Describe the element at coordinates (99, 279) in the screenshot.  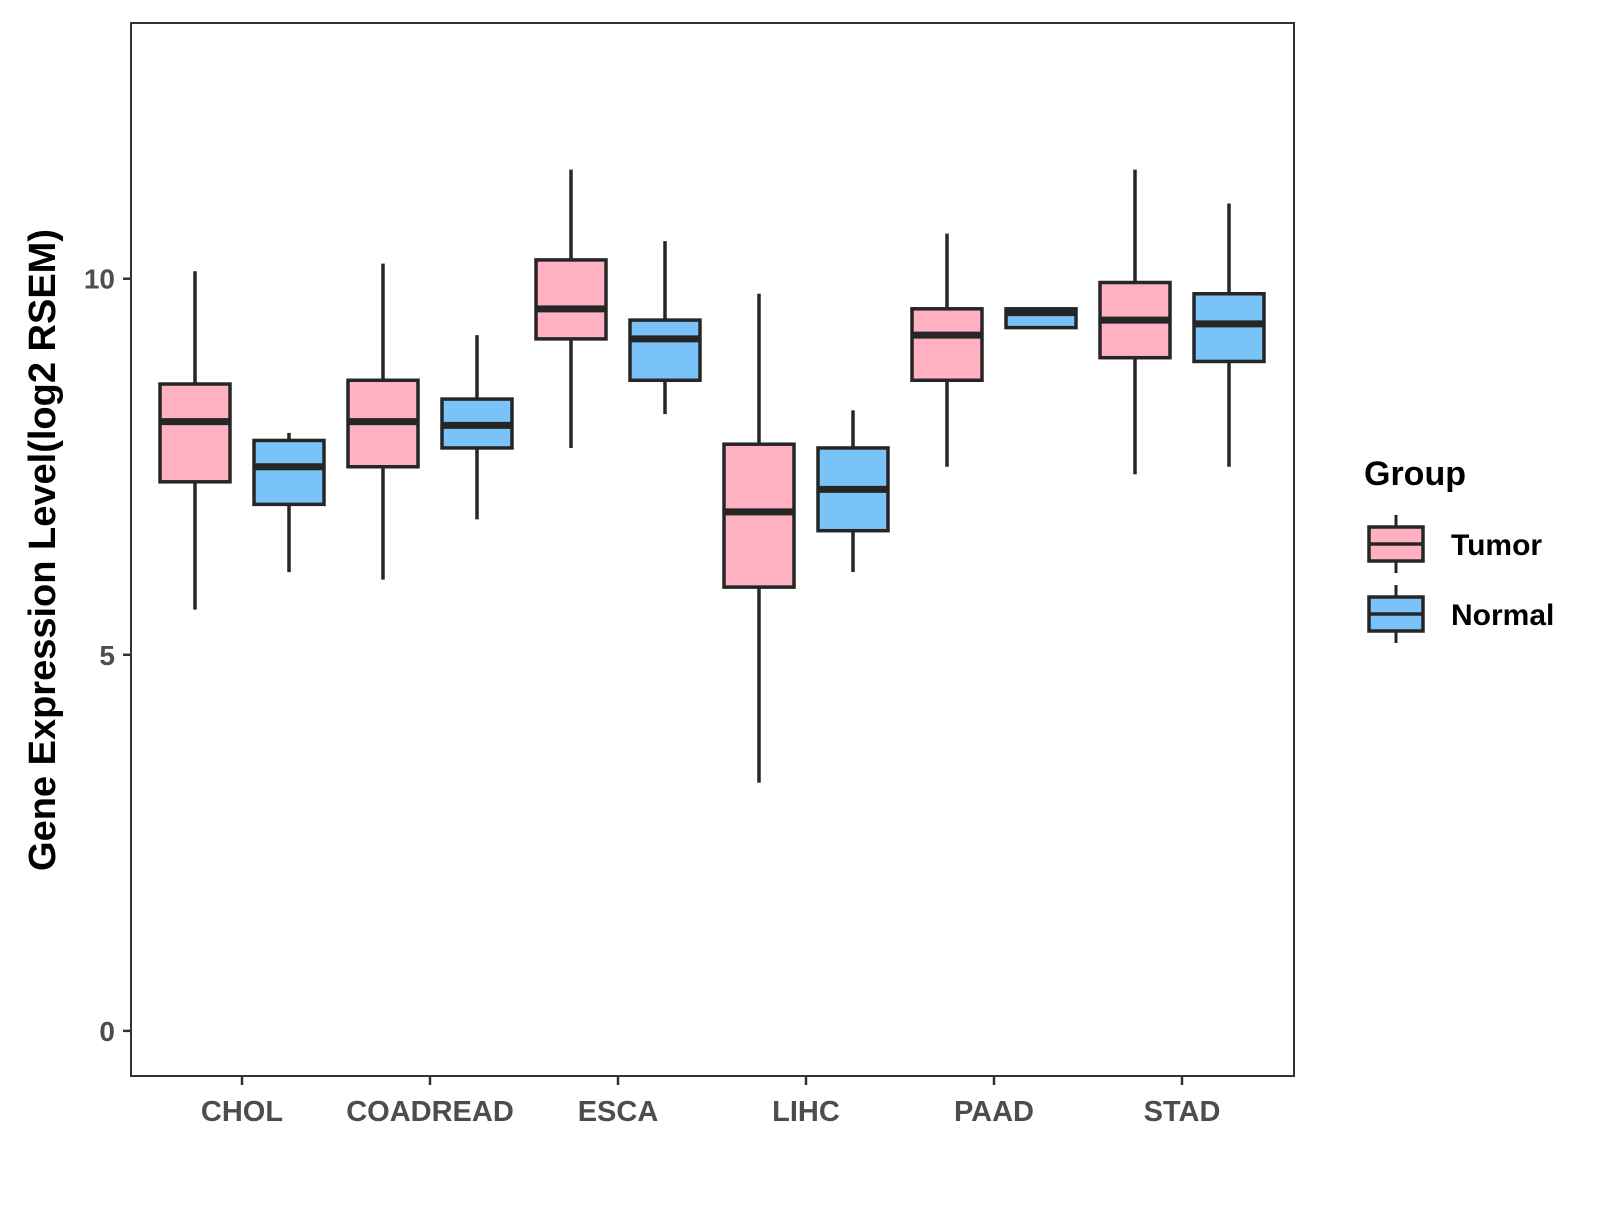
I see `y-tick-label: 10` at that location.